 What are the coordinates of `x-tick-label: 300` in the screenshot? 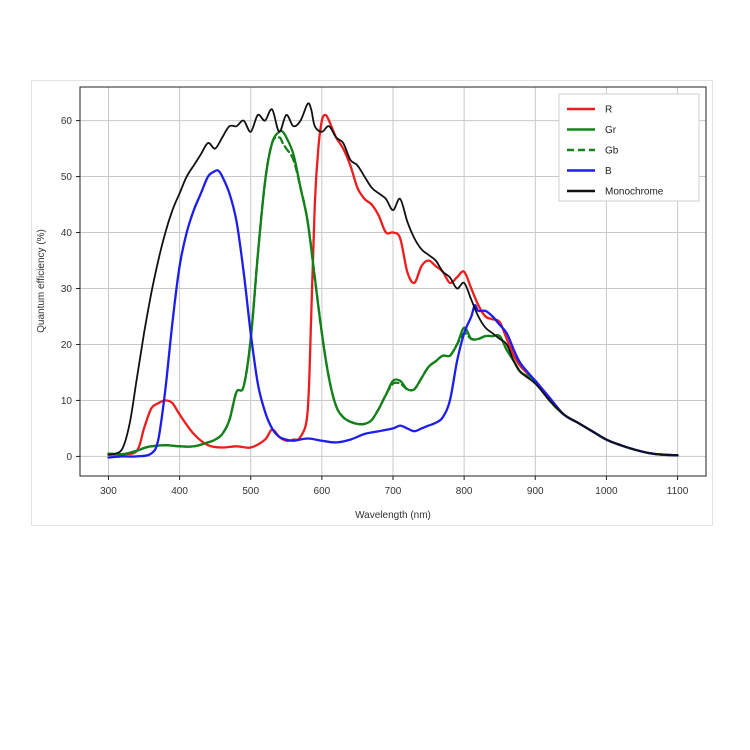 It's located at (108, 491).